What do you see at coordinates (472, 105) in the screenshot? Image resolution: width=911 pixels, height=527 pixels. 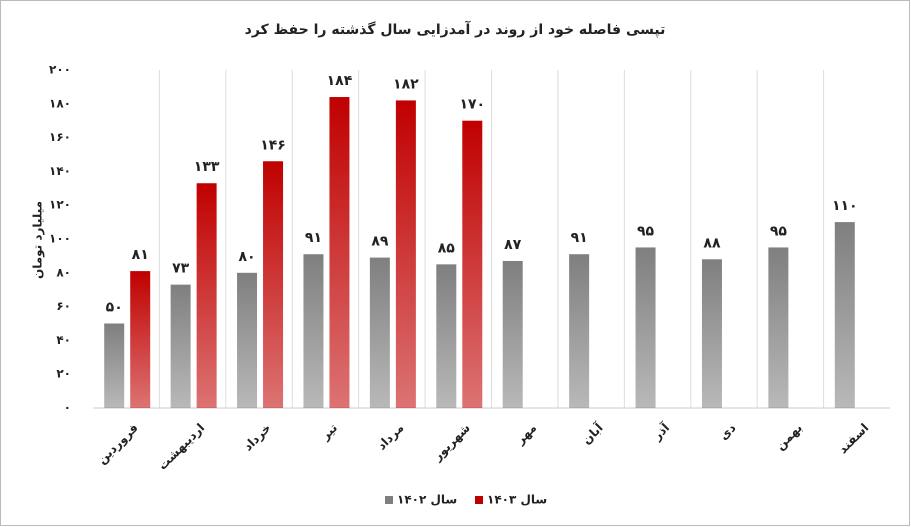 I see `data-label: ۱۷۰` at bounding box center [472, 105].